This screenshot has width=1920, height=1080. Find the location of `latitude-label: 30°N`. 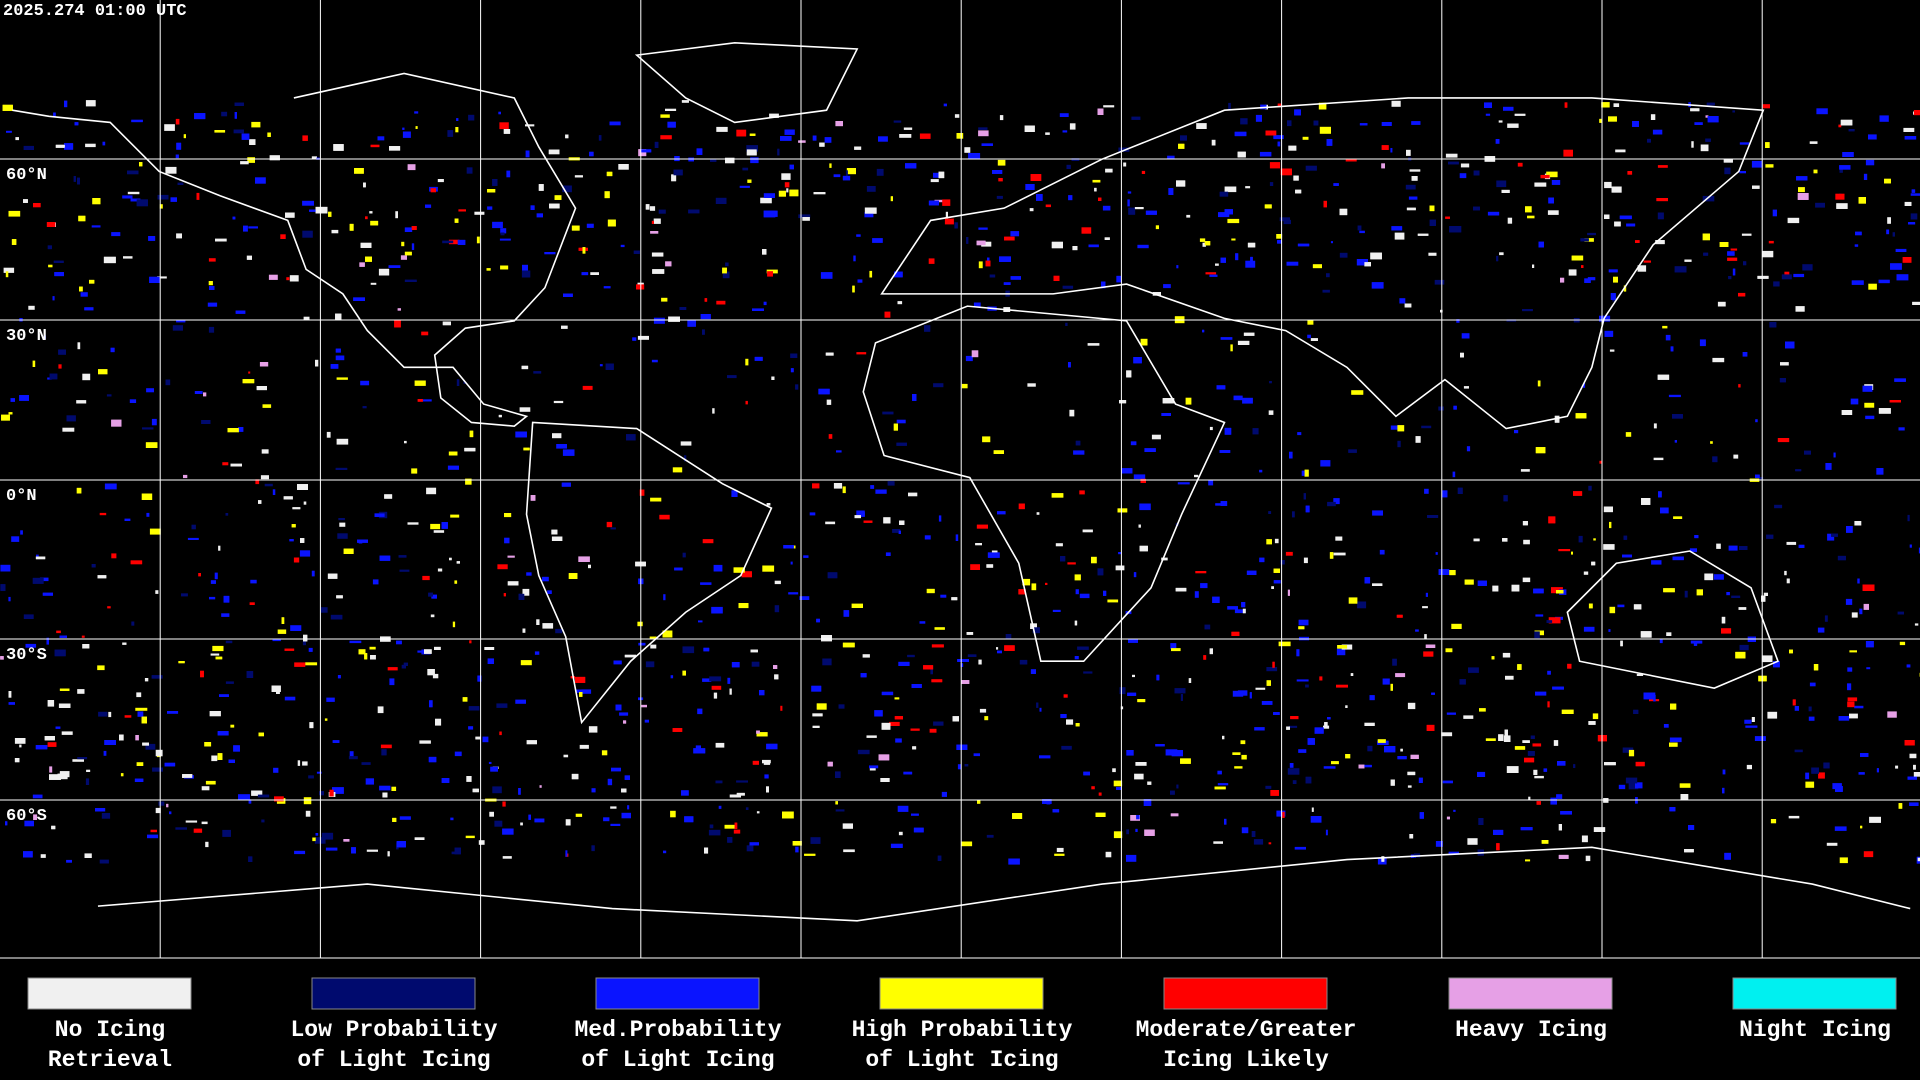

latitude-label: 30°N is located at coordinates (26, 336).